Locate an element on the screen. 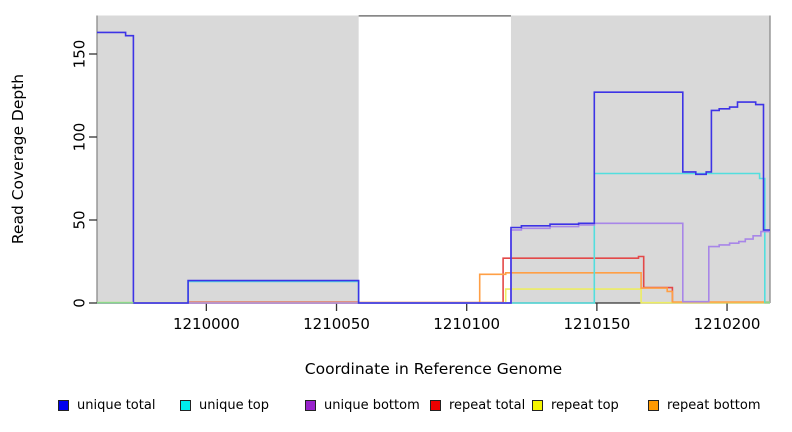 Image resolution: width=792 pixels, height=432 pixels. x-tick-label: 1210000 is located at coordinates (206, 324).